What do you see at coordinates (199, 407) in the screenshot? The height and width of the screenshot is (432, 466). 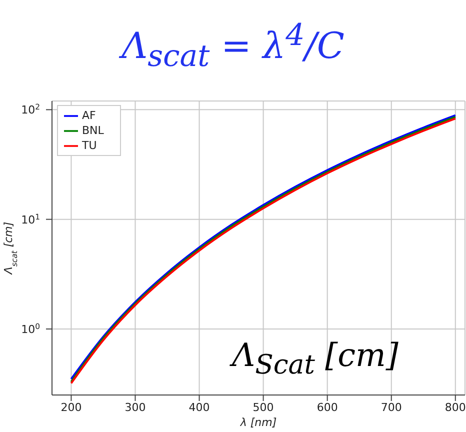 I see `x-tick-label: 400` at bounding box center [199, 407].